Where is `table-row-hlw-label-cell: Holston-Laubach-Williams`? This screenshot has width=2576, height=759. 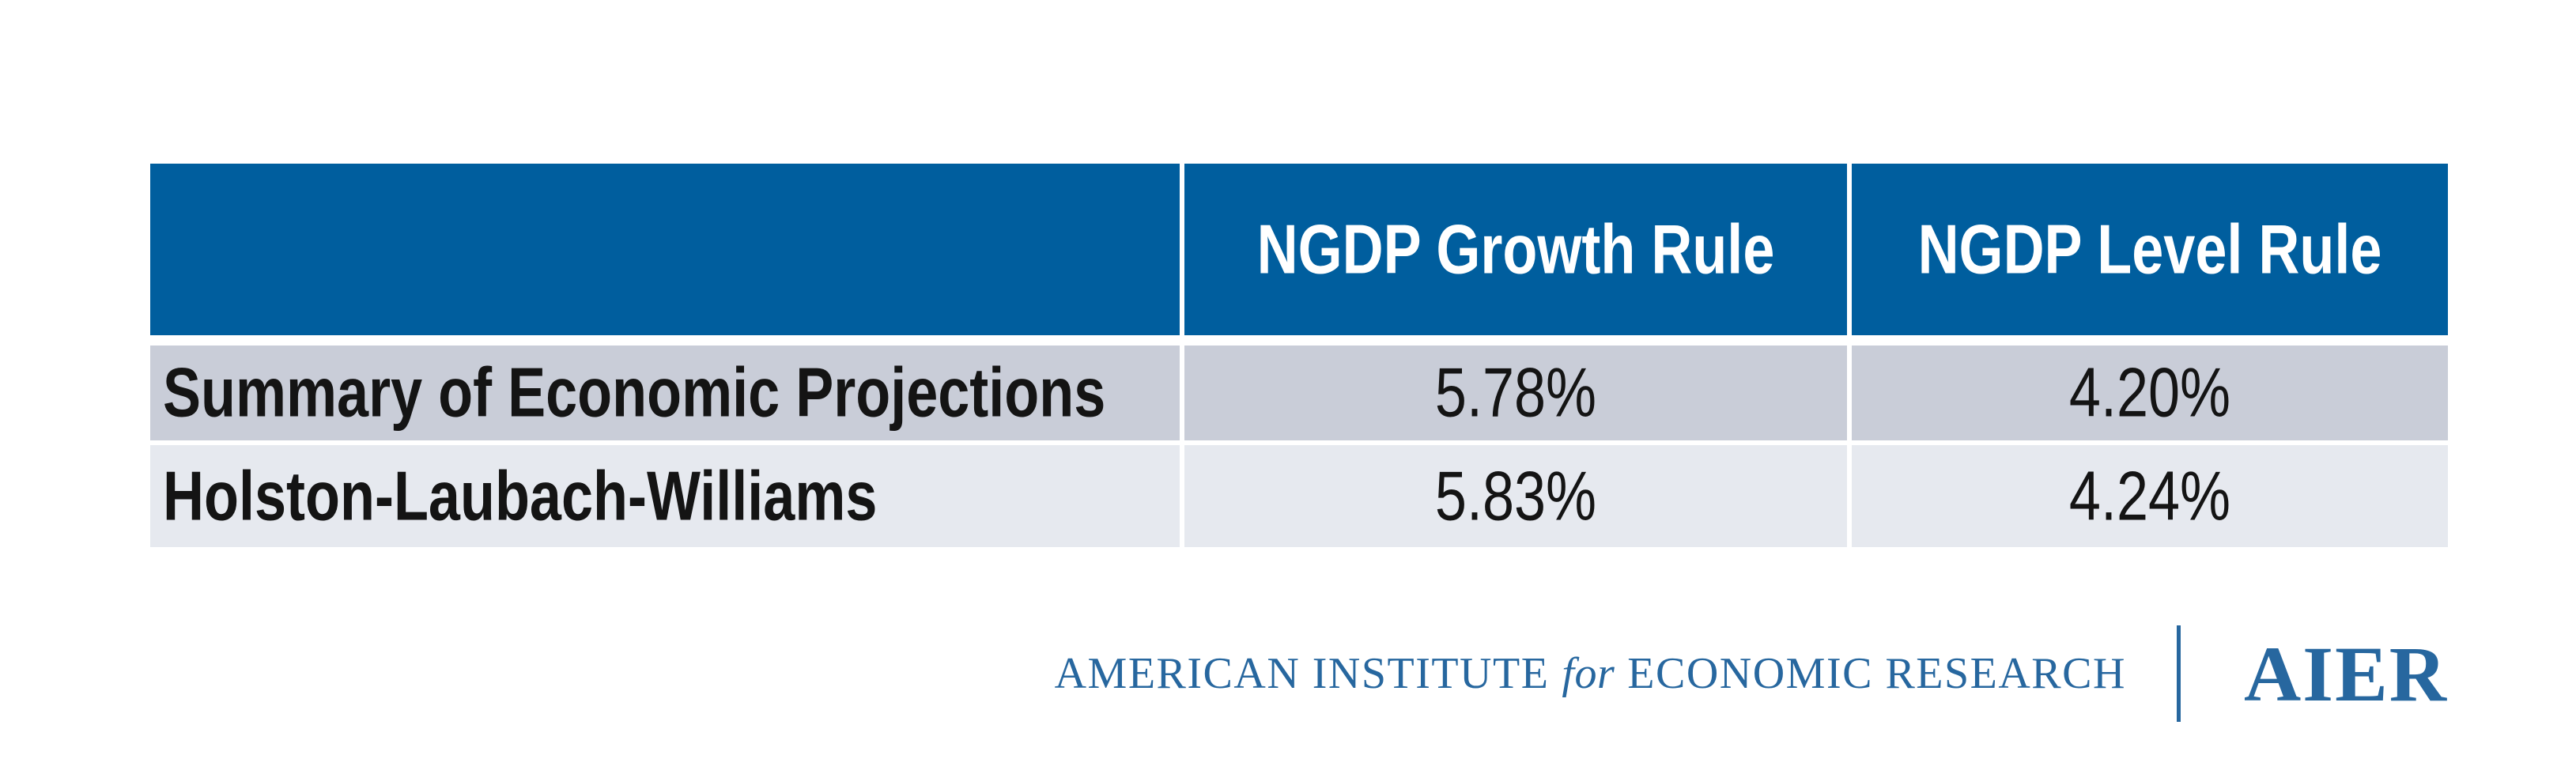 table-row-hlw-label-cell: Holston-Laubach-Williams is located at coordinates (665, 496).